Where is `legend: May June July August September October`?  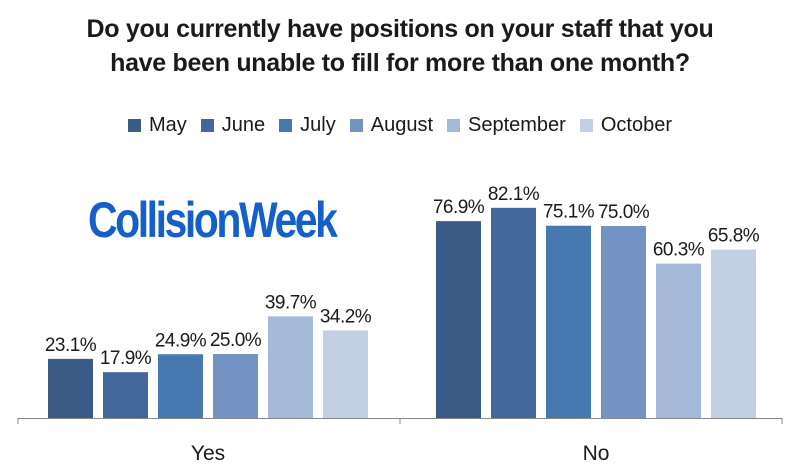
legend: May June July August September October is located at coordinates (400, 125).